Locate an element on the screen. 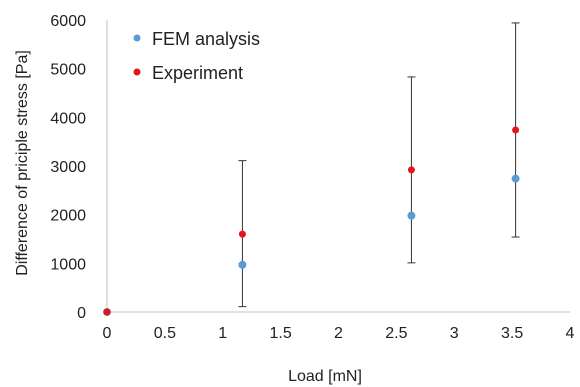 The width and height of the screenshot is (580, 387). y-tick-labels: 0 1000 2000 3000 4000 5000 6000 is located at coordinates (68, 167).